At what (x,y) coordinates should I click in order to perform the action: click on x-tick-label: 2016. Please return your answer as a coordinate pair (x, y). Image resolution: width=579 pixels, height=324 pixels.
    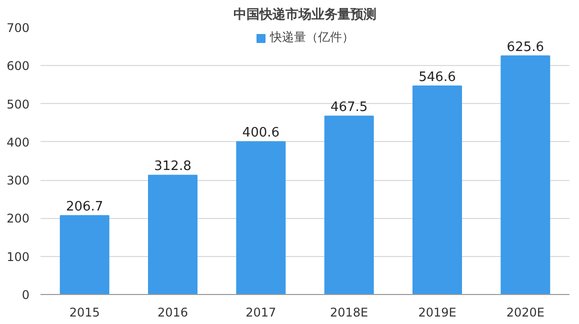
    Looking at the image, I should click on (172, 313).